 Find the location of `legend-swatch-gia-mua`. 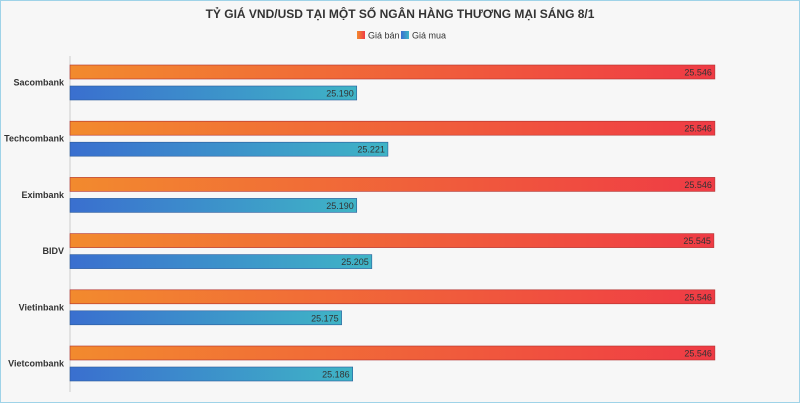

legend-swatch-gia-mua is located at coordinates (405, 35).